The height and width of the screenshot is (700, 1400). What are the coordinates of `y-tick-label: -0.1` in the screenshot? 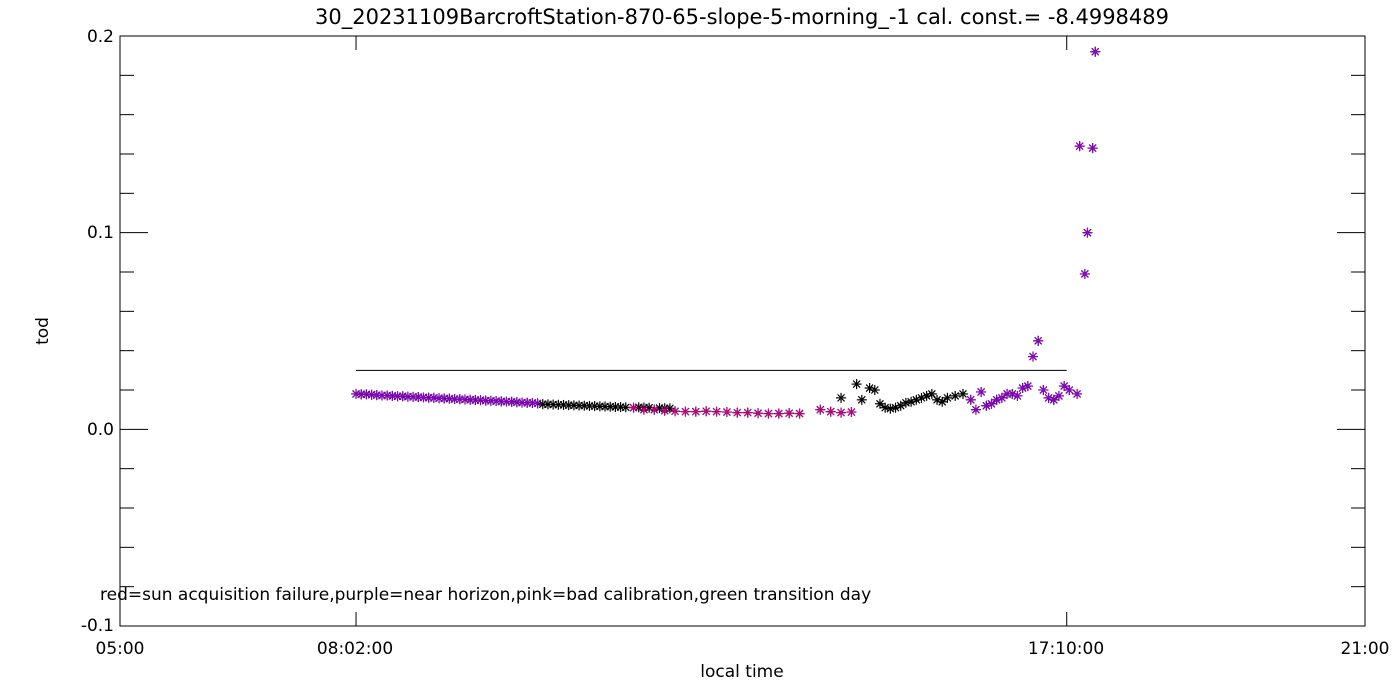 It's located at (97, 626).